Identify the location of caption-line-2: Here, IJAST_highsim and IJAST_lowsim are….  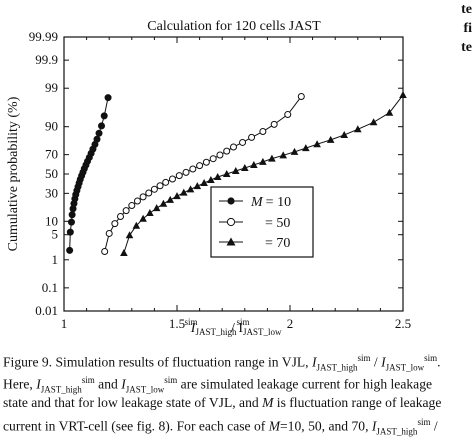
(218, 385).